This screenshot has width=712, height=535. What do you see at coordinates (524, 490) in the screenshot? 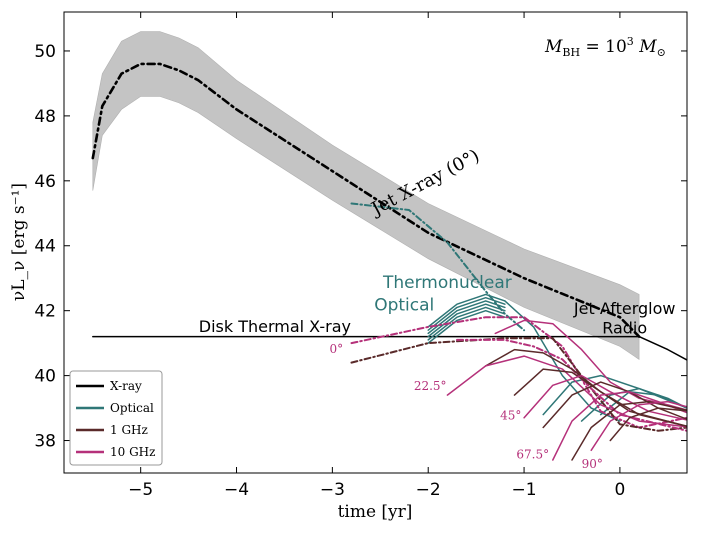
I see `x-tick-label: −1` at bounding box center [524, 490].